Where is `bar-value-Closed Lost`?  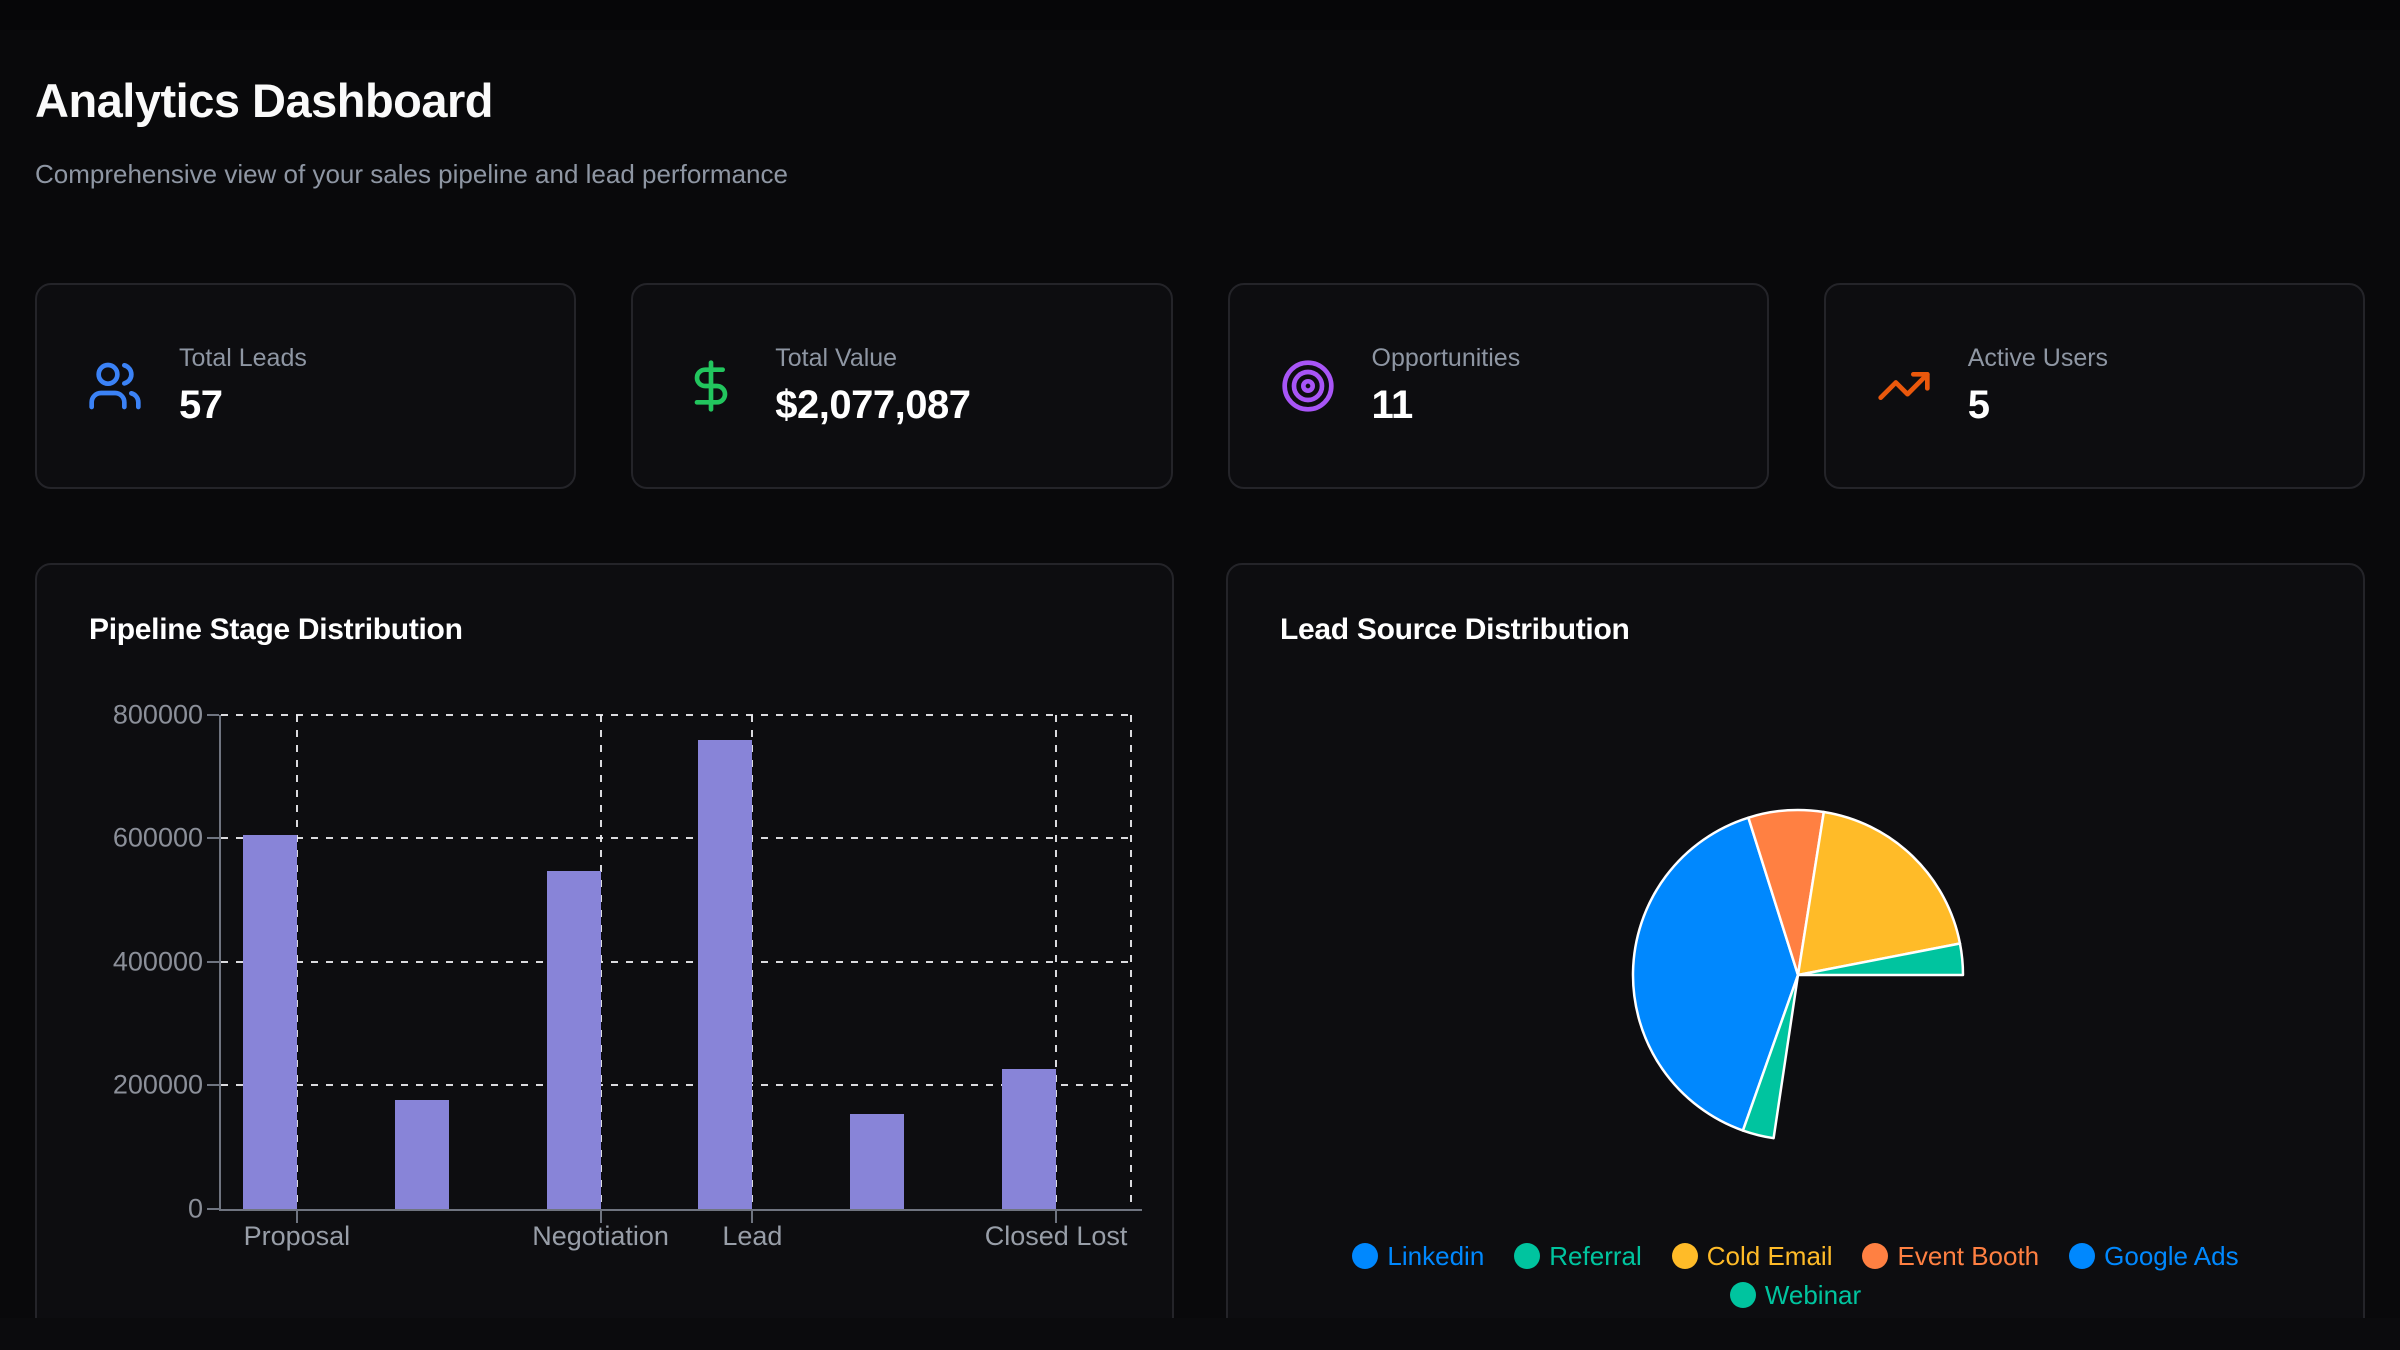 bar-value-Closed Lost is located at coordinates (1029, 1139).